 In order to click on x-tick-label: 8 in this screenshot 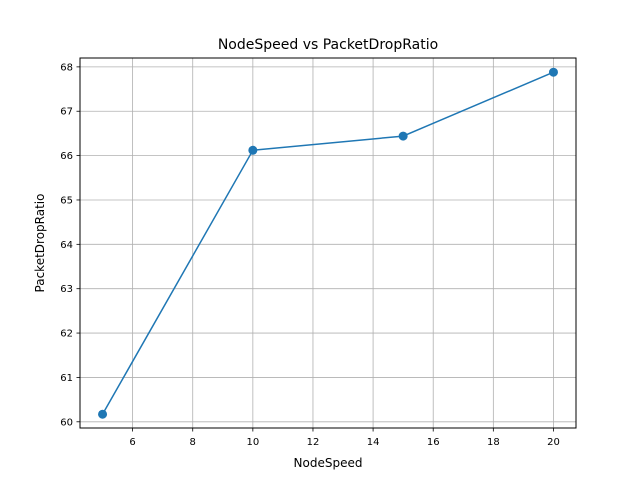, I will do `click(193, 442)`.